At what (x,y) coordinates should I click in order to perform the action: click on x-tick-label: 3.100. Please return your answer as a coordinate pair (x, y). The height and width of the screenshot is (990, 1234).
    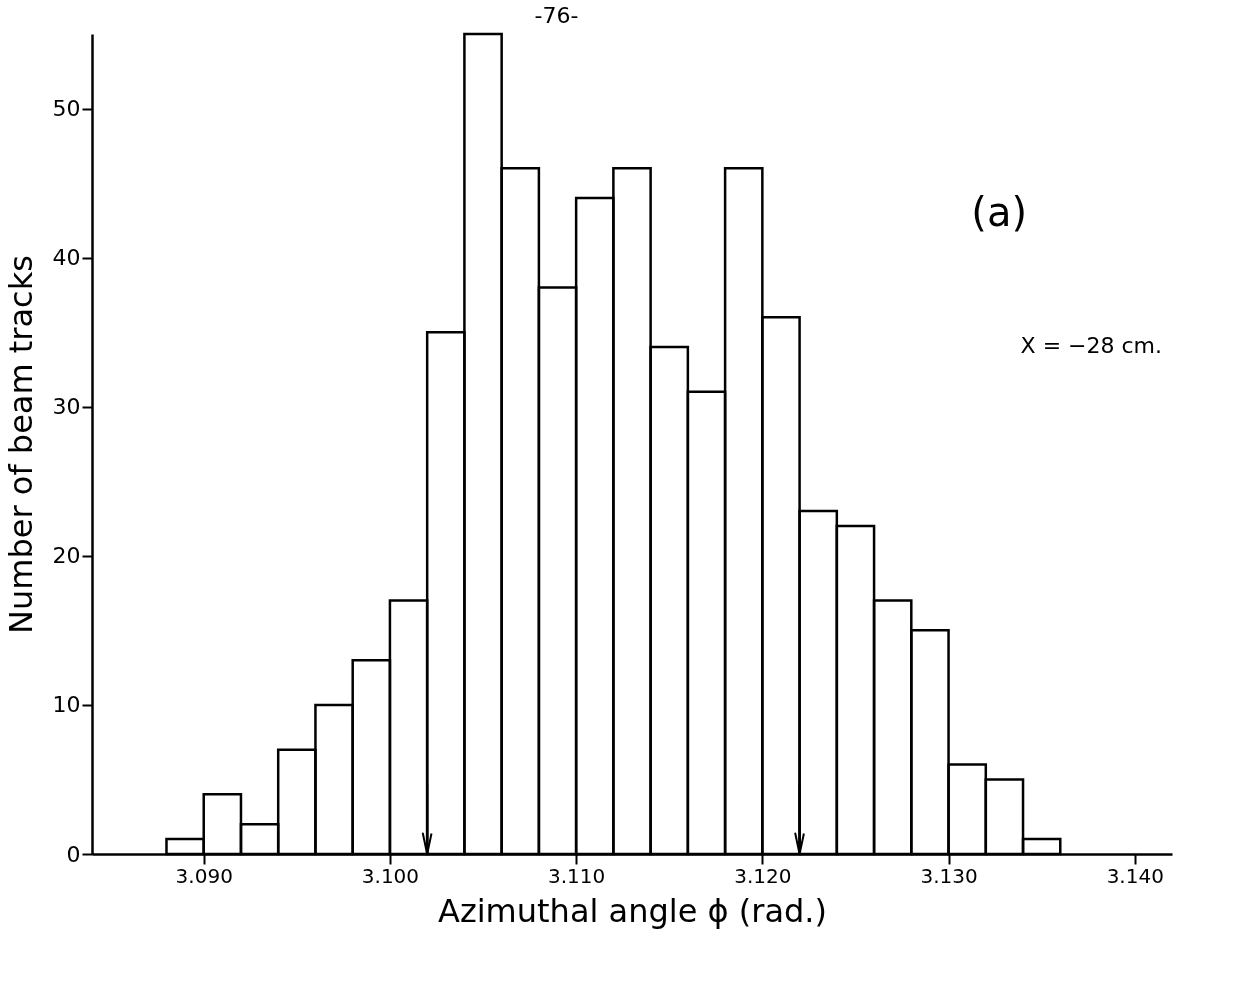
    Looking at the image, I should click on (390, 875).